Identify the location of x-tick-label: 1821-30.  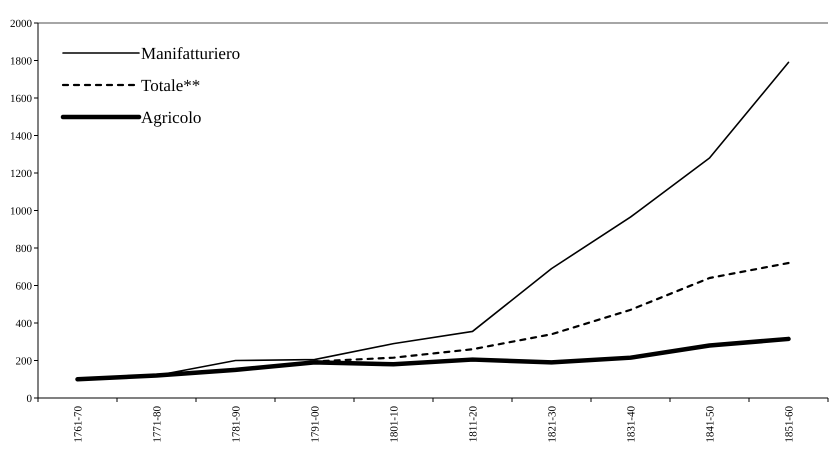
(552, 424).